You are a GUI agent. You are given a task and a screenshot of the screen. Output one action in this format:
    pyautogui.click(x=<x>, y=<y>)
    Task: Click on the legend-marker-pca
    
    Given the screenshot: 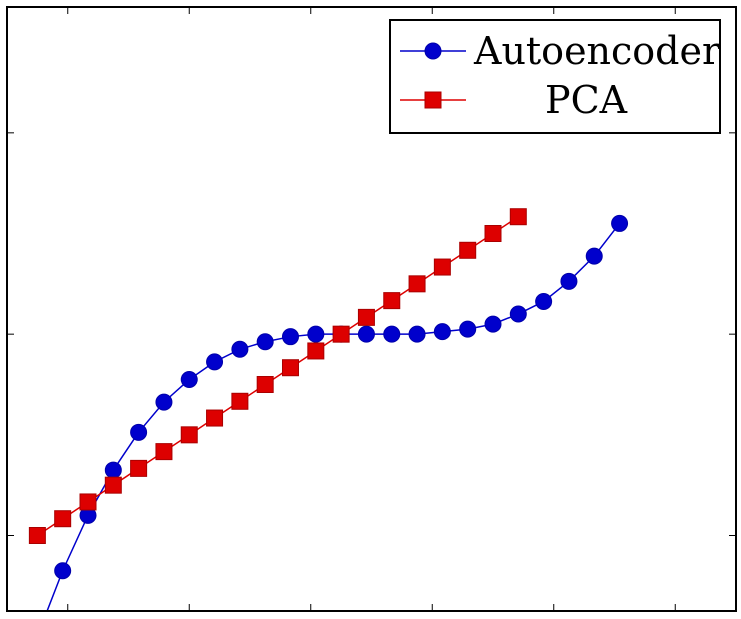 What is the action you would take?
    pyautogui.click(x=433, y=100)
    